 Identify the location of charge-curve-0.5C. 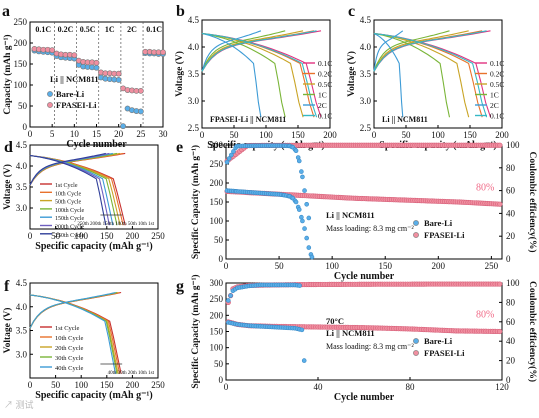
(252, 51).